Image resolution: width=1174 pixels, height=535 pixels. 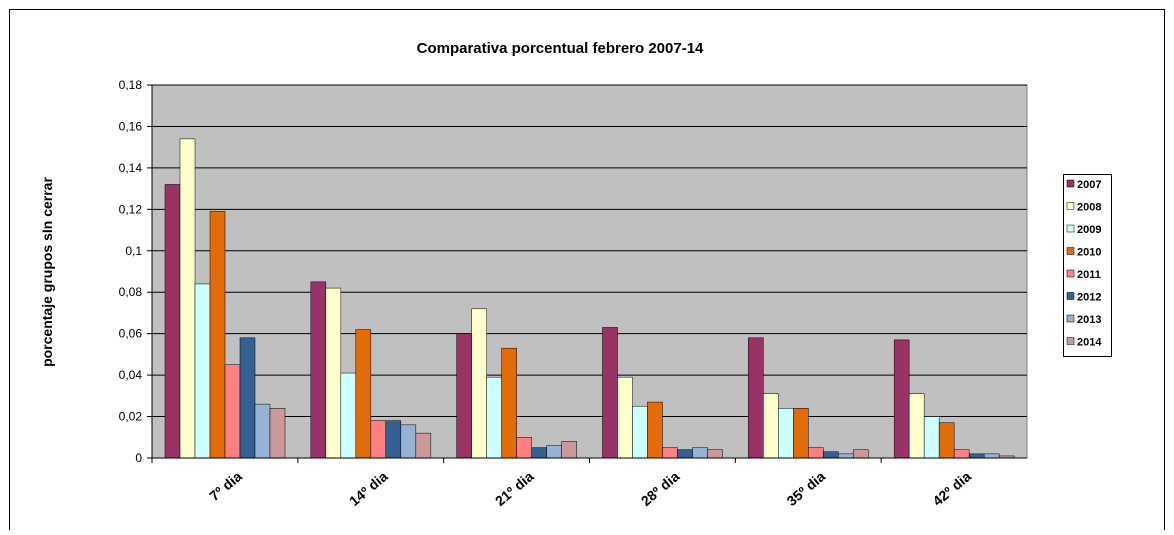 What do you see at coordinates (131, 209) in the screenshot?
I see `y-tick-label: 0,12` at bounding box center [131, 209].